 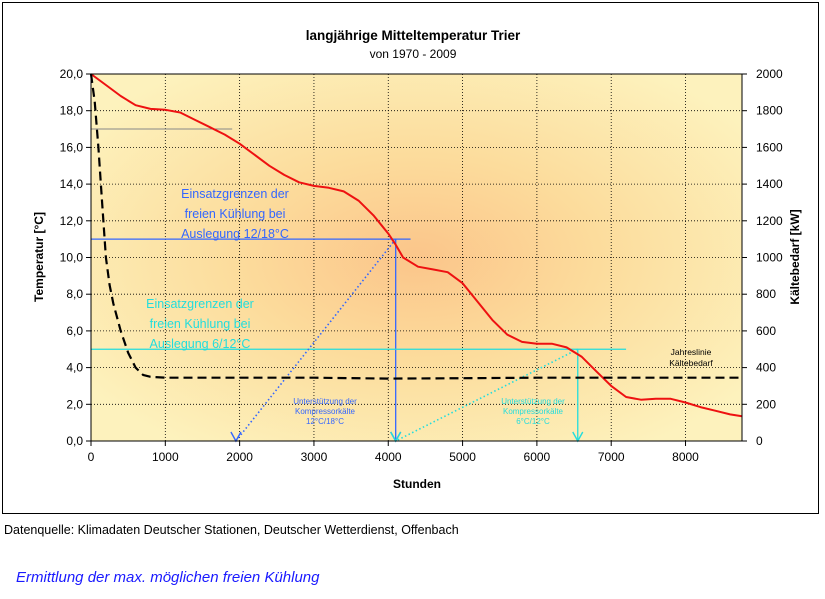 What do you see at coordinates (72, 258) in the screenshot?
I see `y-tick-label: 10,0` at bounding box center [72, 258].